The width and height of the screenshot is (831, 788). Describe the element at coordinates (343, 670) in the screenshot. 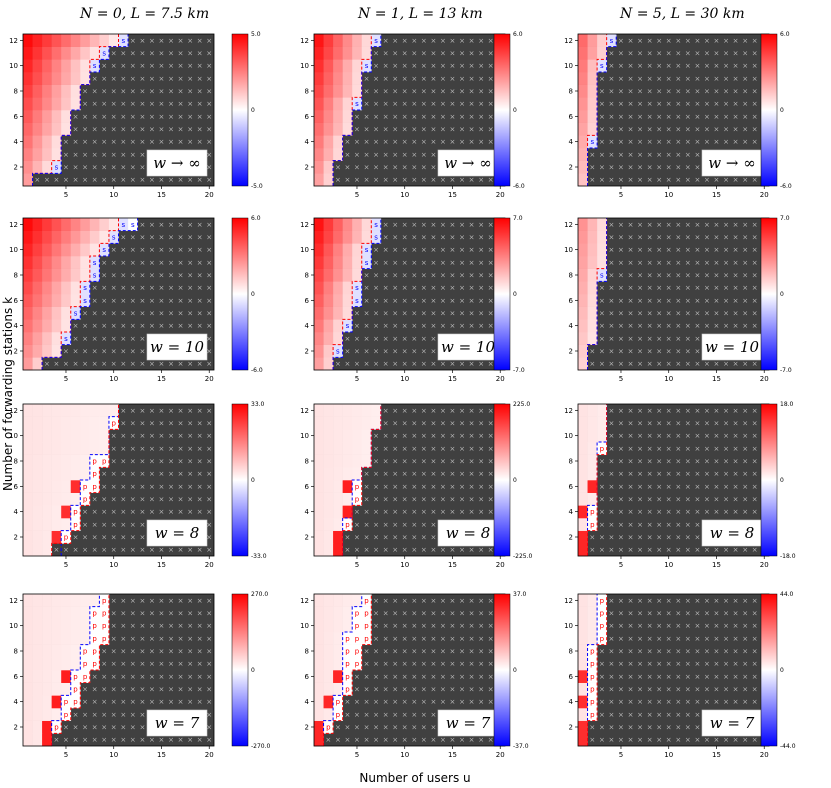

I see `region-boundary` at that location.